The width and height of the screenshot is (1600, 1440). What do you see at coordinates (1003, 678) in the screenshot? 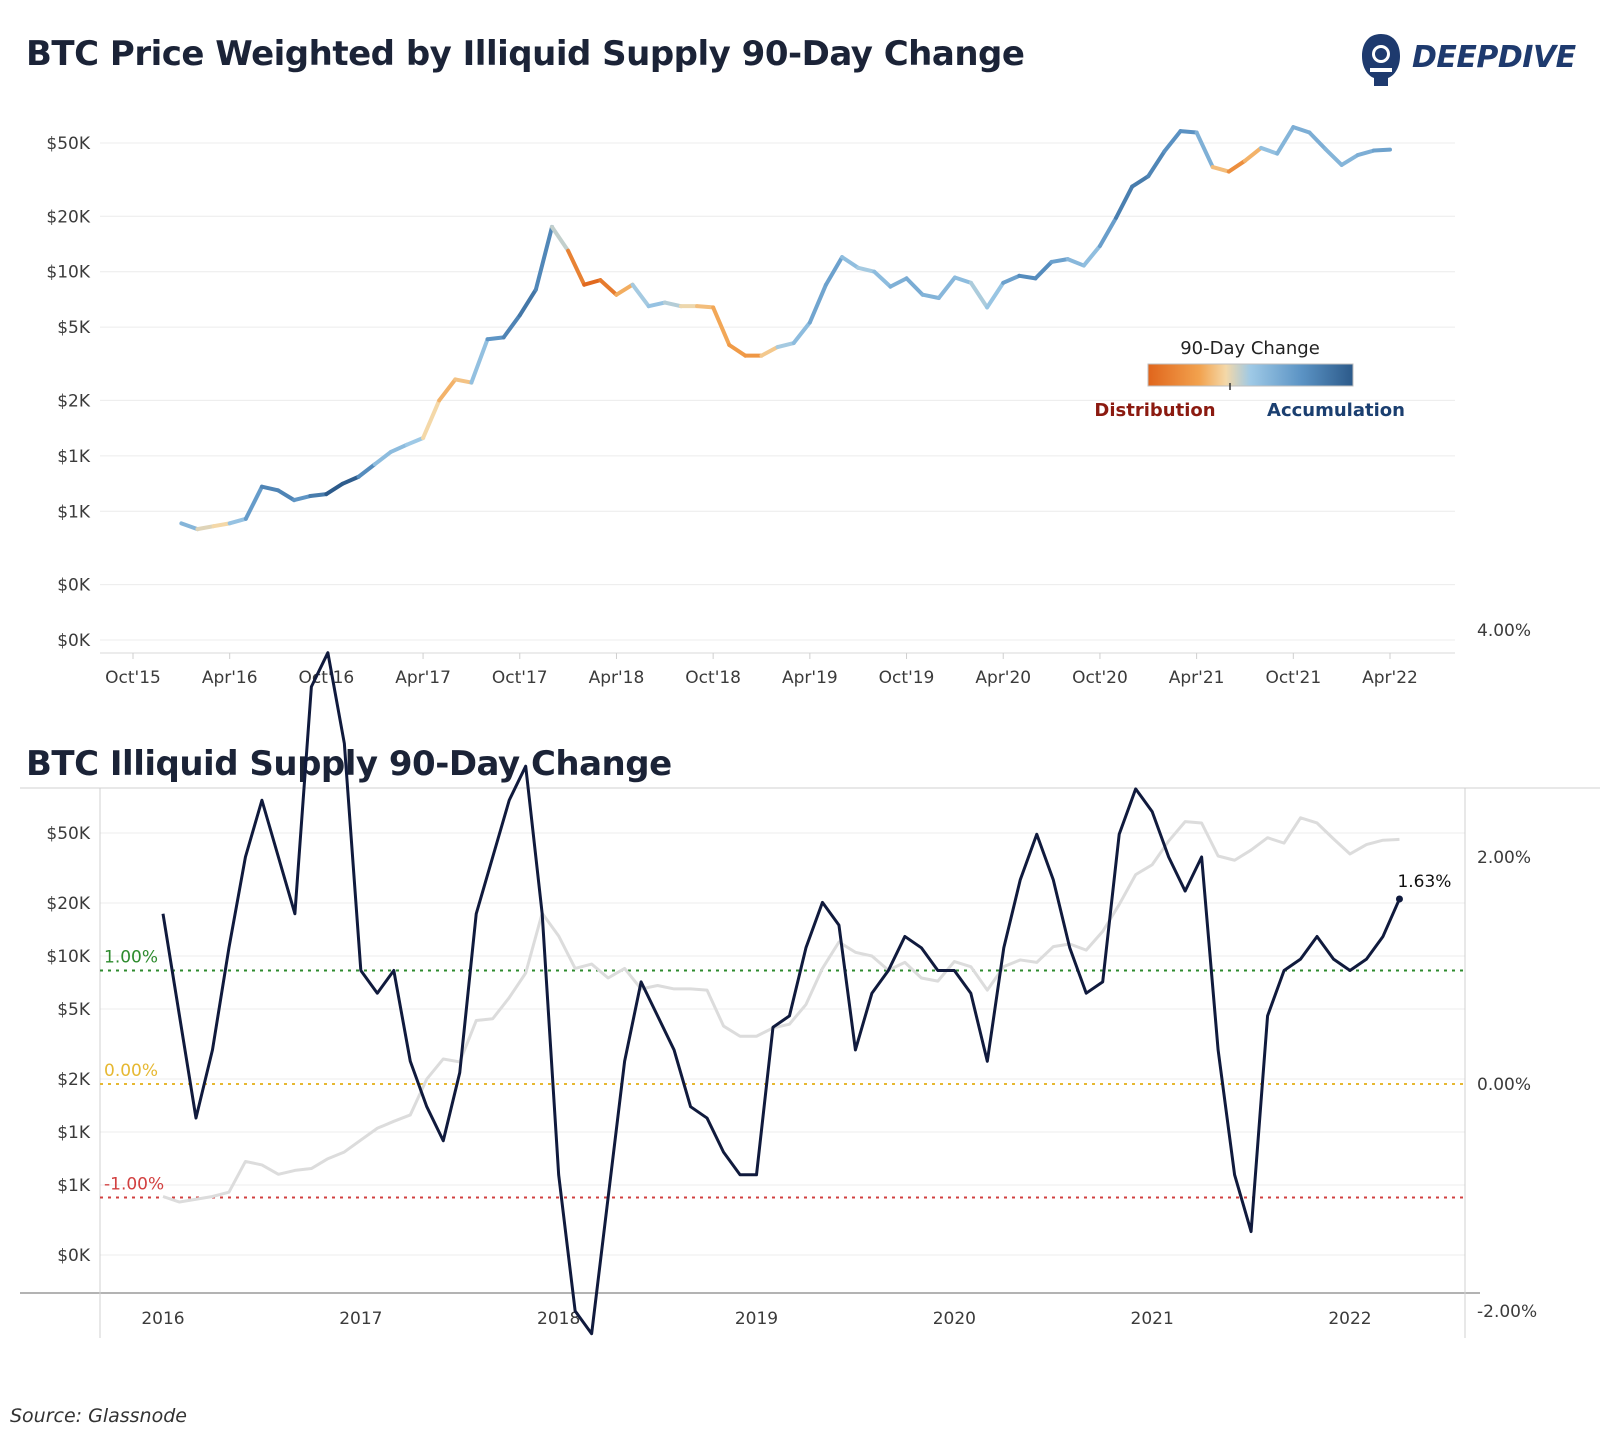
I see `price-x-tick-label: Apr'20` at bounding box center [1003, 678].